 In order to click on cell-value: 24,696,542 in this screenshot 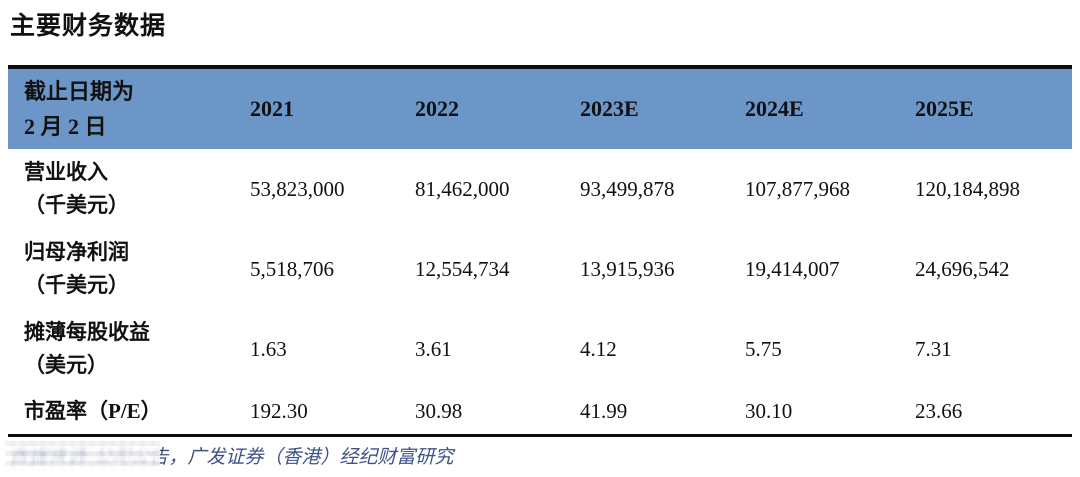, I will do `click(962, 268)`.